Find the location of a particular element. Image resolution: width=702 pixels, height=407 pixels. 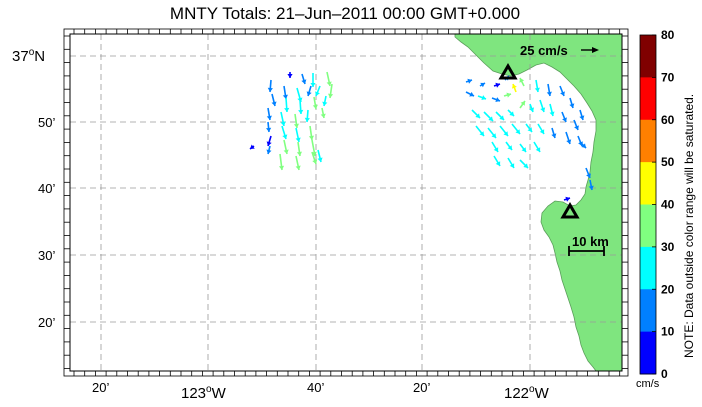

y-tick-30: 30’ is located at coordinates (46, 255).